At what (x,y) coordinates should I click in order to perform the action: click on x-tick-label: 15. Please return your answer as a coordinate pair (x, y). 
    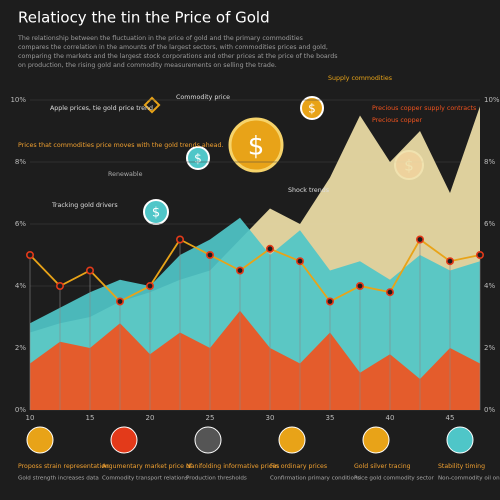
    Looking at the image, I should click on (90, 418).